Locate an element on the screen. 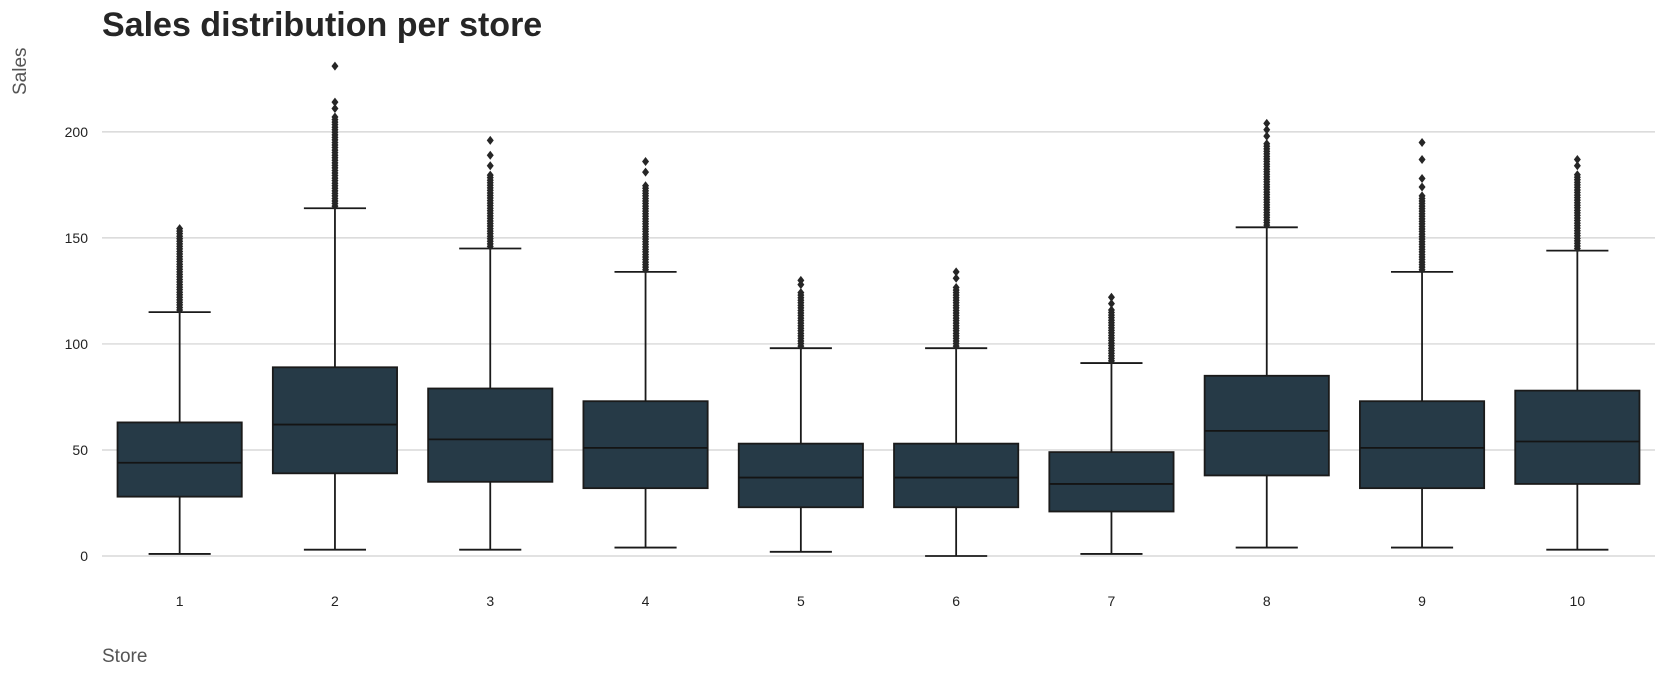 This screenshot has width=1662, height=674. x-tick-label: 3 is located at coordinates (490, 601).